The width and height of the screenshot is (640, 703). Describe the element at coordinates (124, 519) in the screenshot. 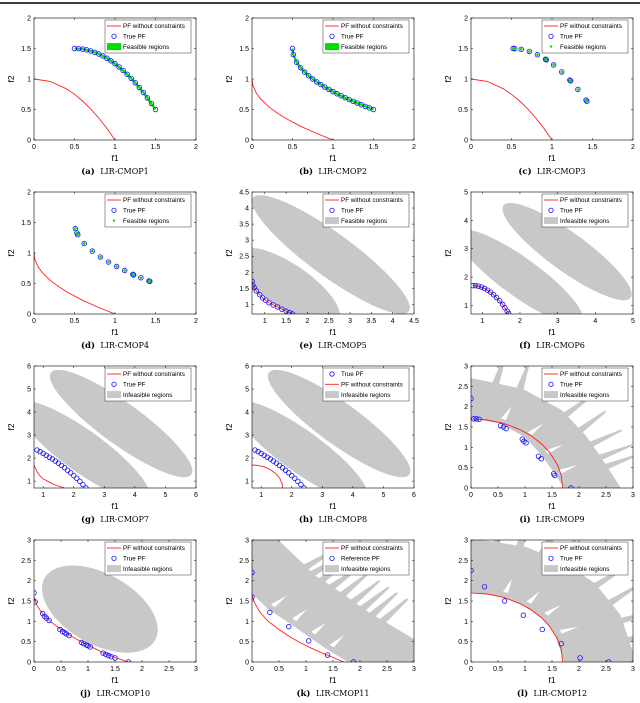

I see `caption-name: LIR-CMOP7` at that location.